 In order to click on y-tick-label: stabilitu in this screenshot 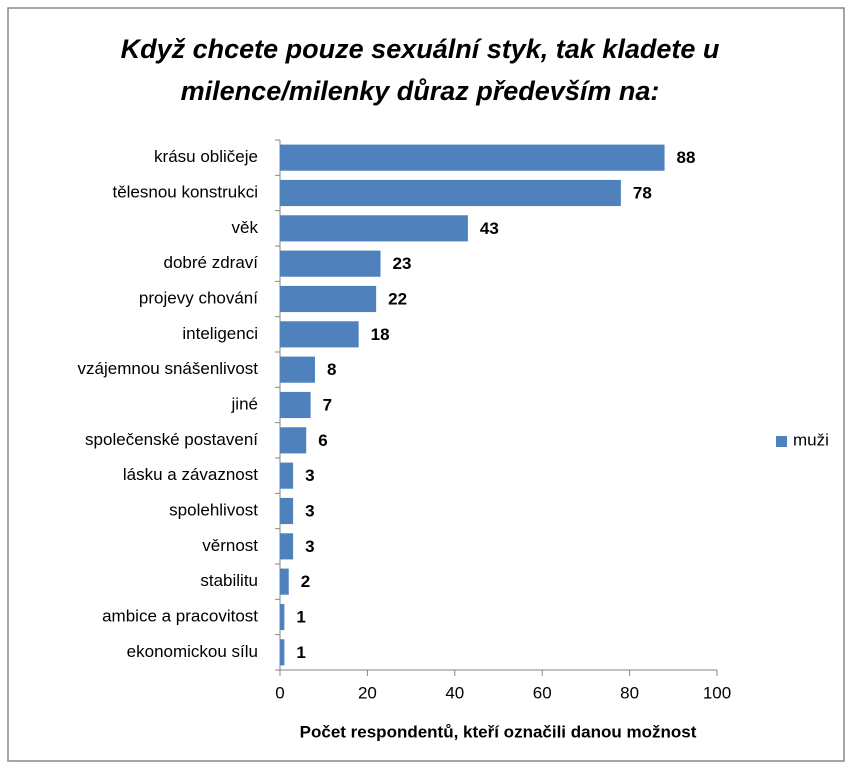, I will do `click(229, 580)`.